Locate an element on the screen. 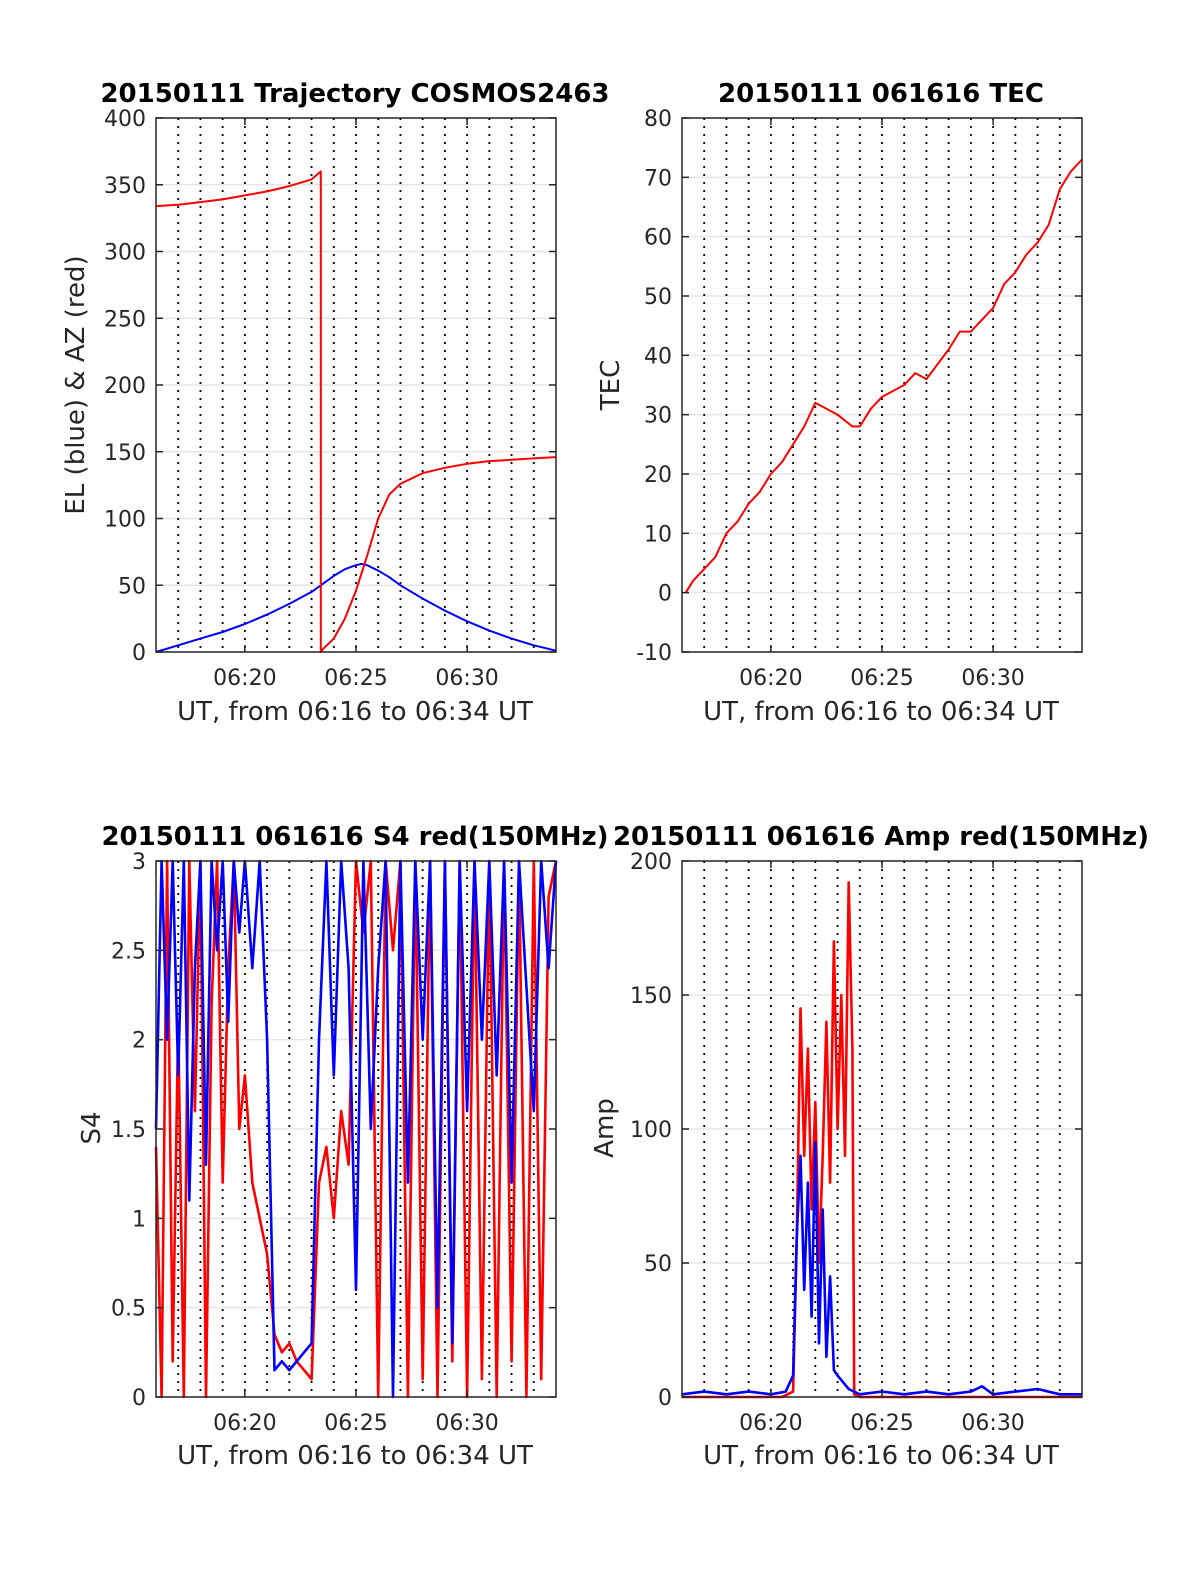  y-tick-label: 350 is located at coordinates (125, 186).